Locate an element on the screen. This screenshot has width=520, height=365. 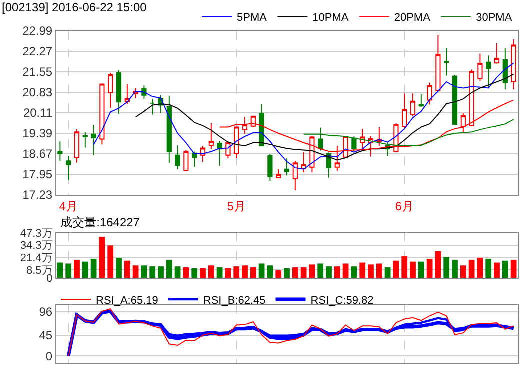
x-tick-label: 6月 is located at coordinates (404, 206).